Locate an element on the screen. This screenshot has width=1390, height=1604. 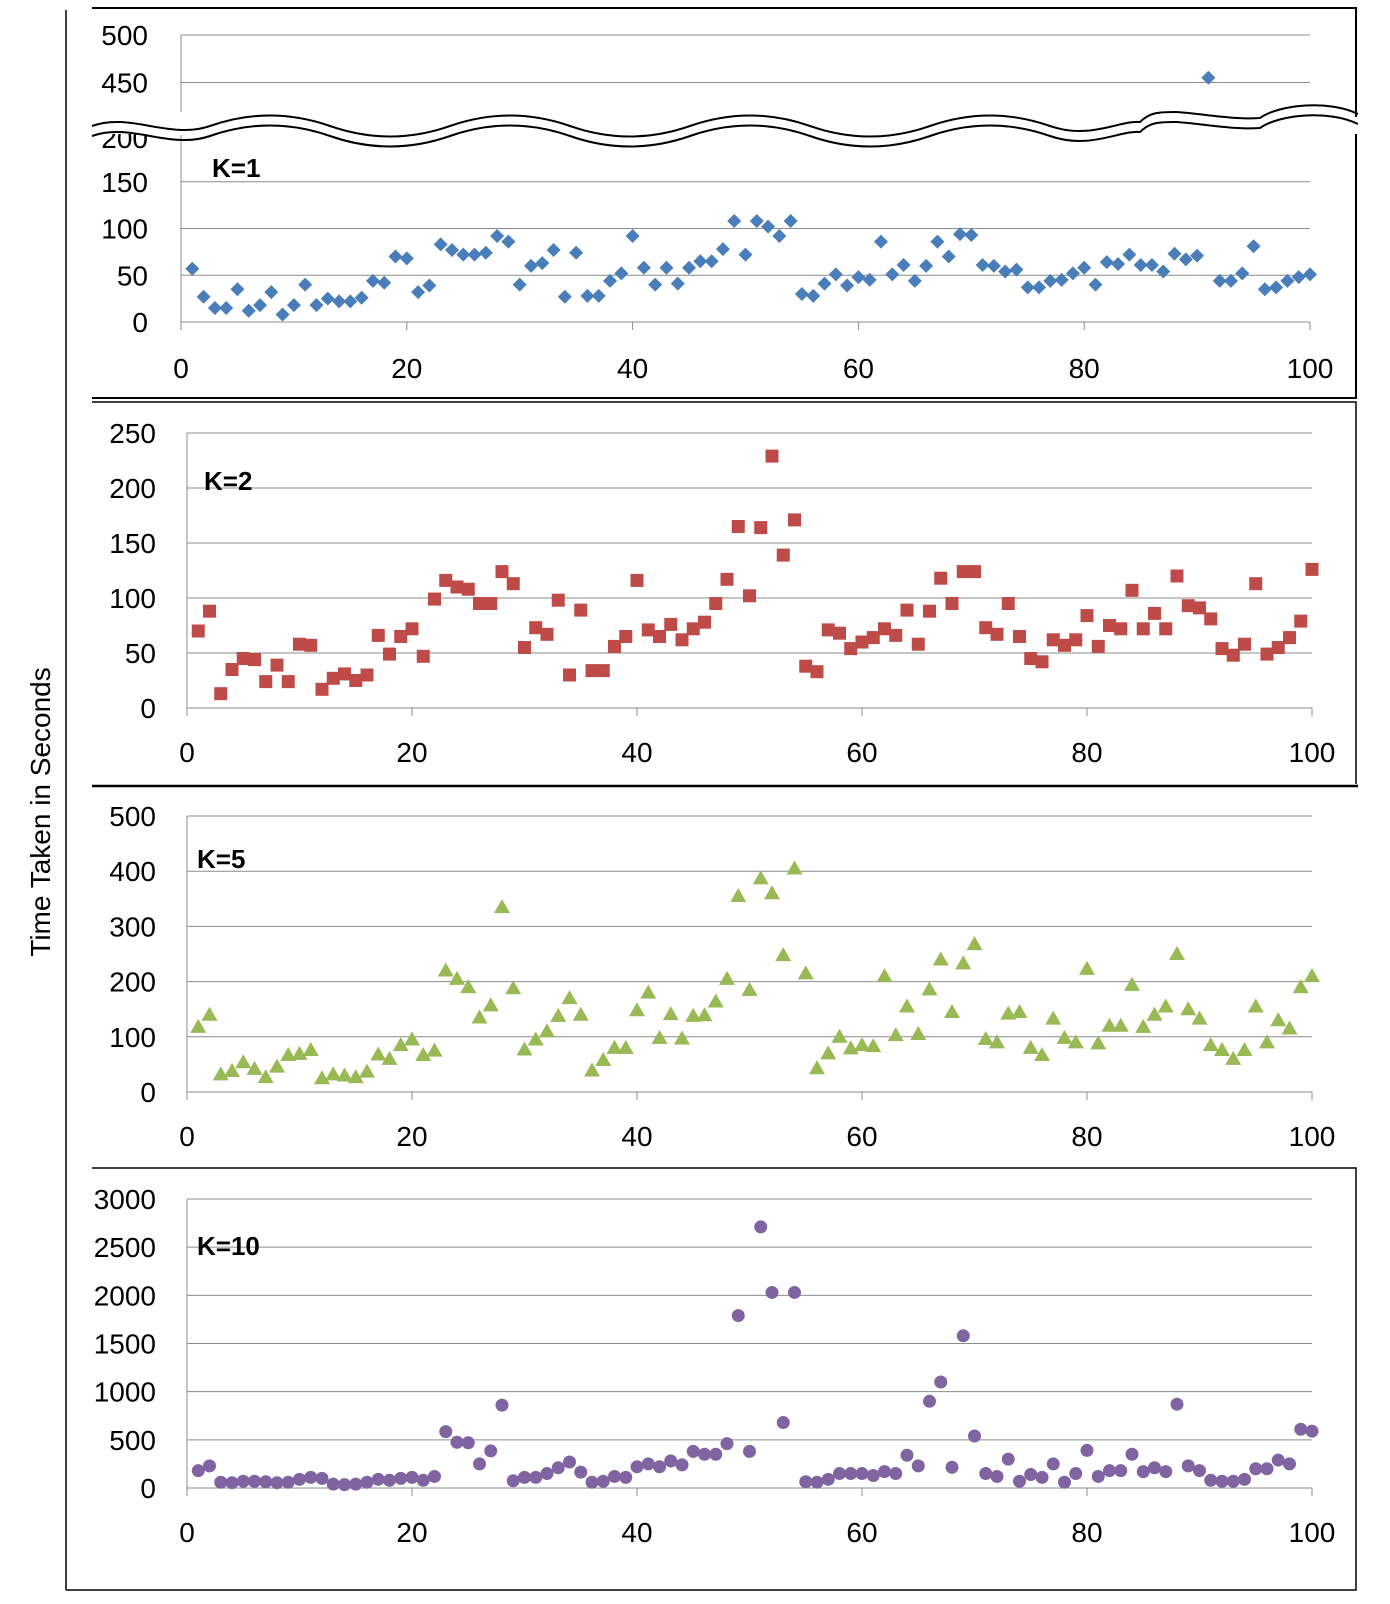
panel-label: K=1 is located at coordinates (236, 168).